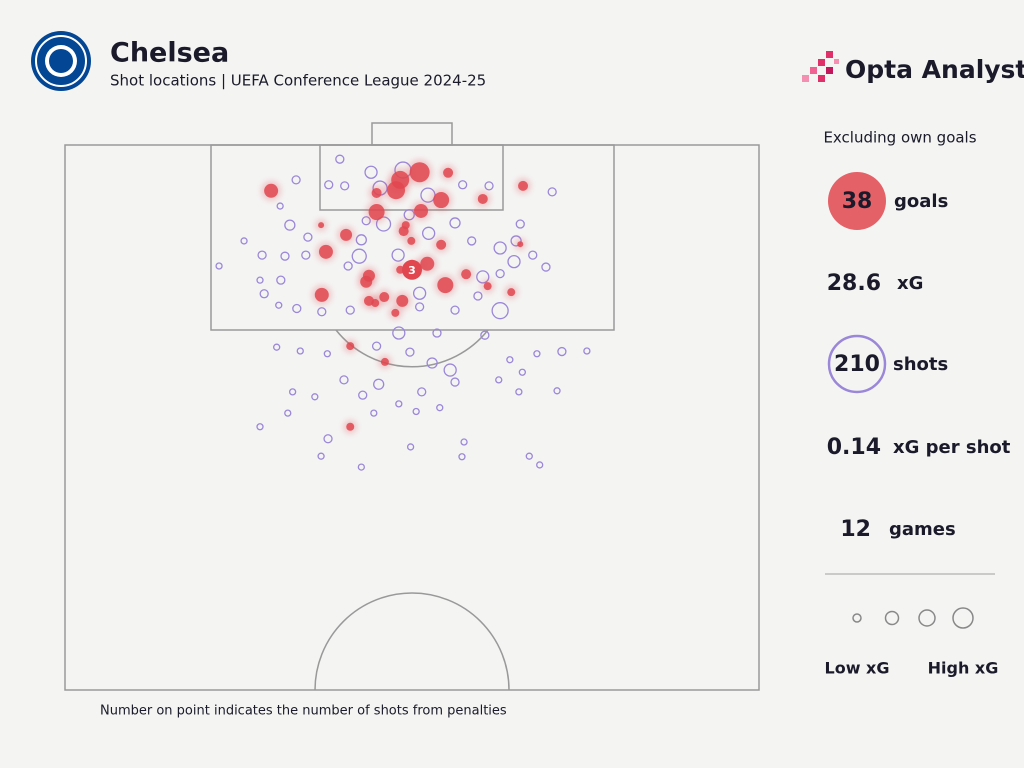  Describe the element at coordinates (963, 668) in the screenshot. I see `legend-high: High xG` at that location.